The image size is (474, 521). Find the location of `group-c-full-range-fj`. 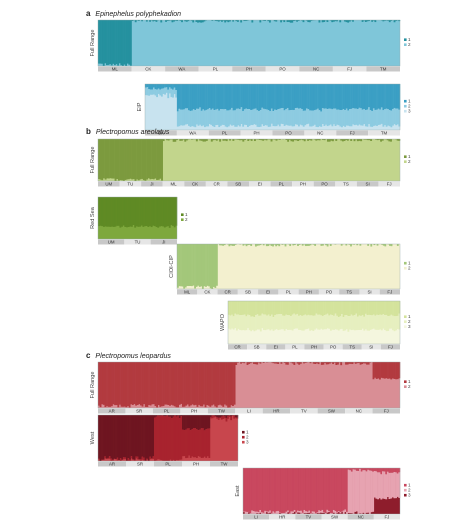

group-c-full-range-fj is located at coordinates (386, 371).